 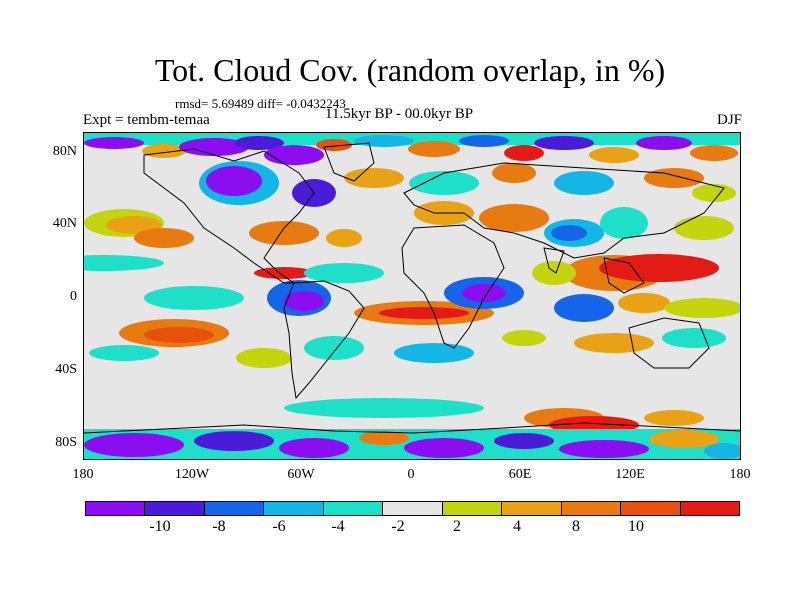 I want to click on northern-midlatitude-anomaly, so click(x=409, y=224).